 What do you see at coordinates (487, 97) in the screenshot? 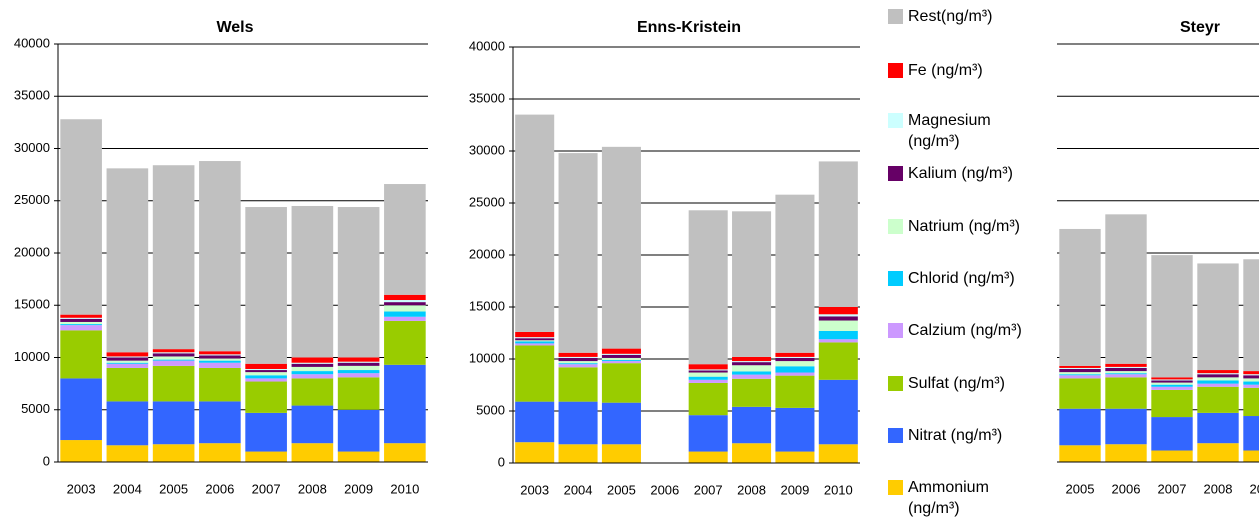
I see `y-tick-label: 35000` at bounding box center [487, 97].